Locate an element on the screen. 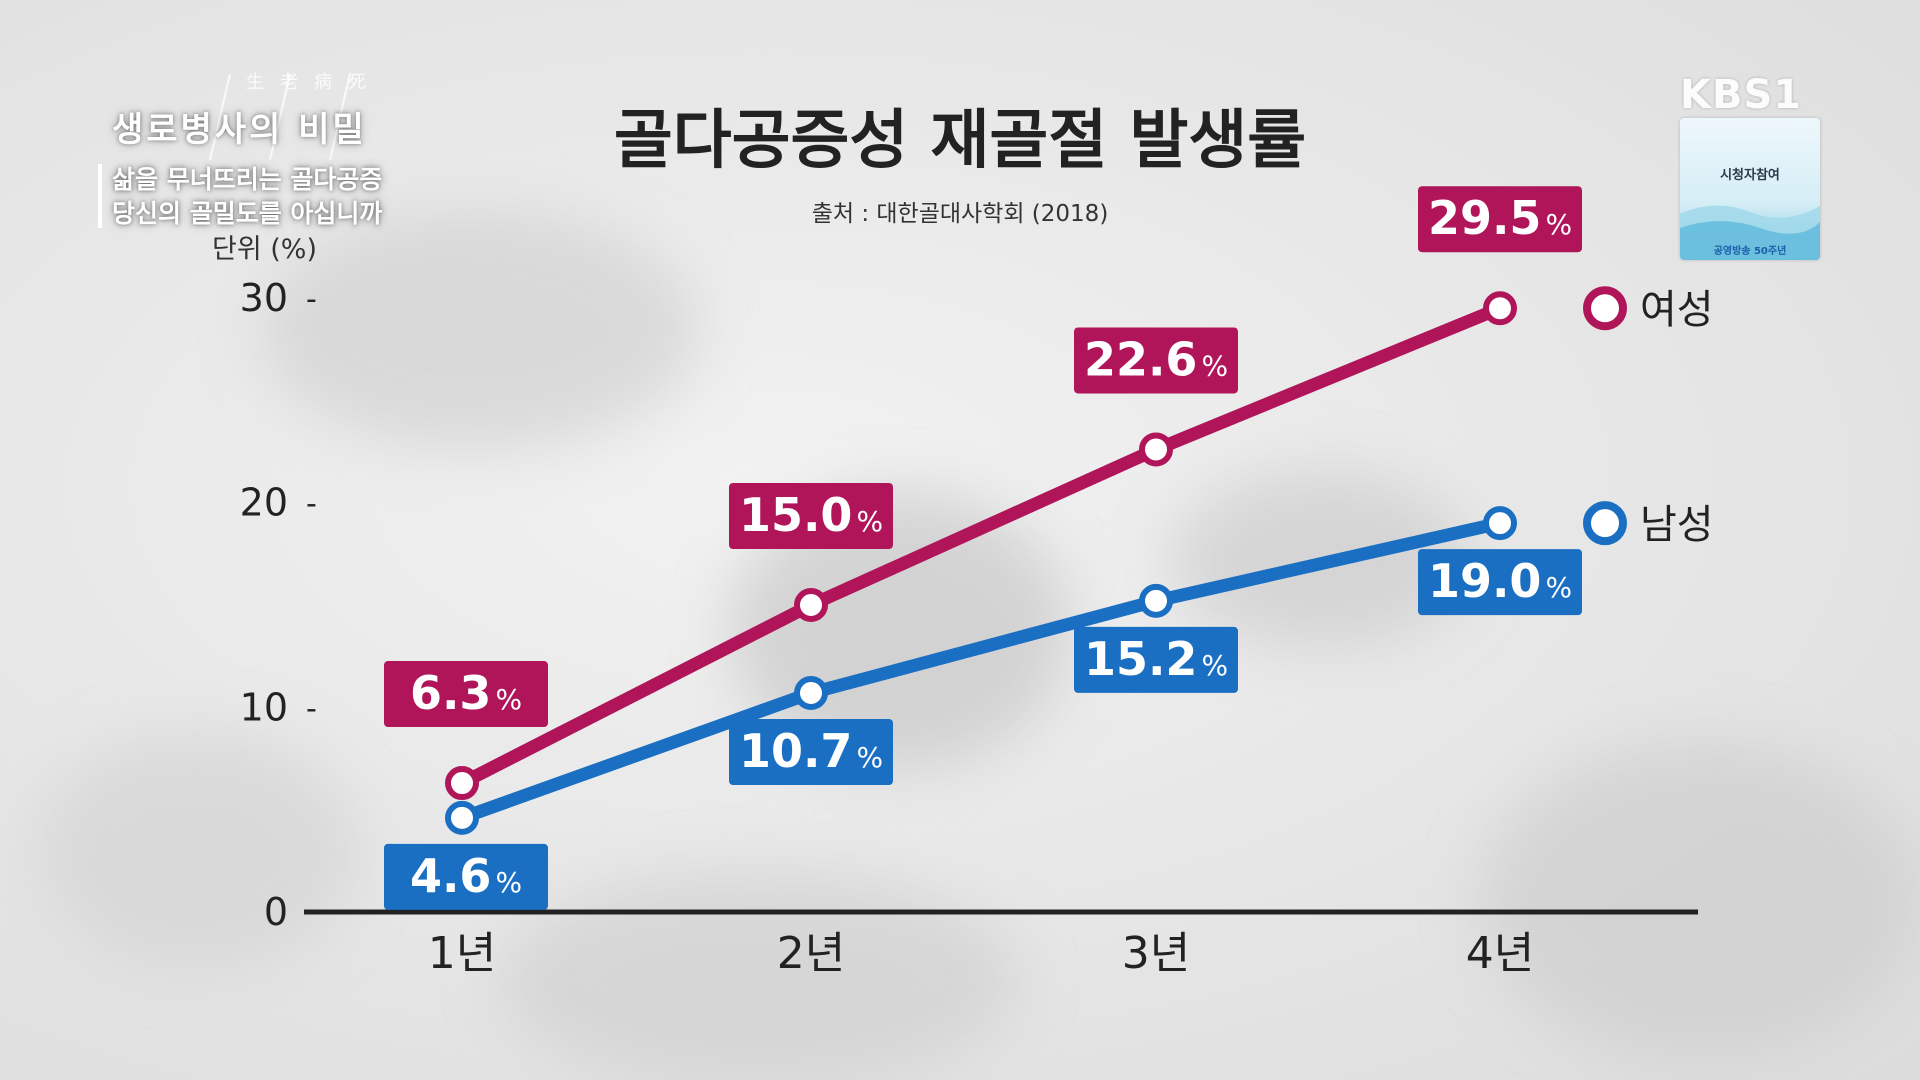 This screenshot has width=1920, height=1080. data-label: 29.5% is located at coordinates (1500, 219).